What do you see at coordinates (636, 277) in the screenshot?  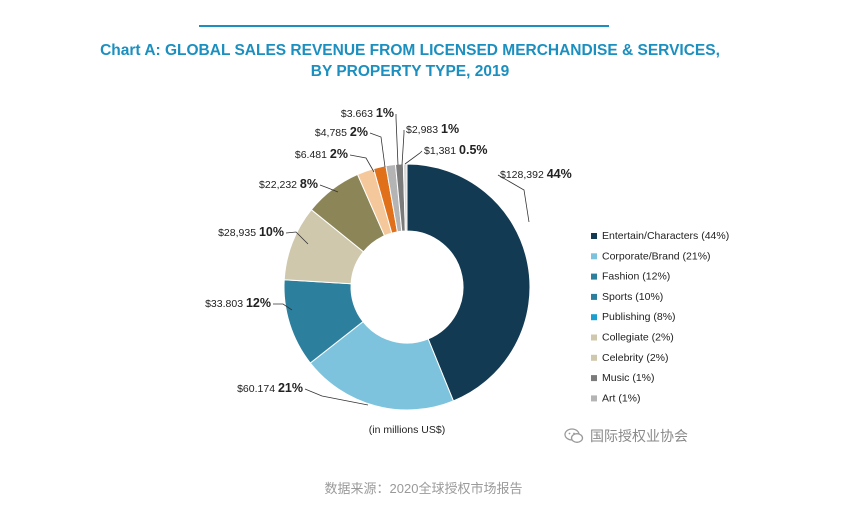 I see `legend-label-3: Fashion (12%)` at bounding box center [636, 277].